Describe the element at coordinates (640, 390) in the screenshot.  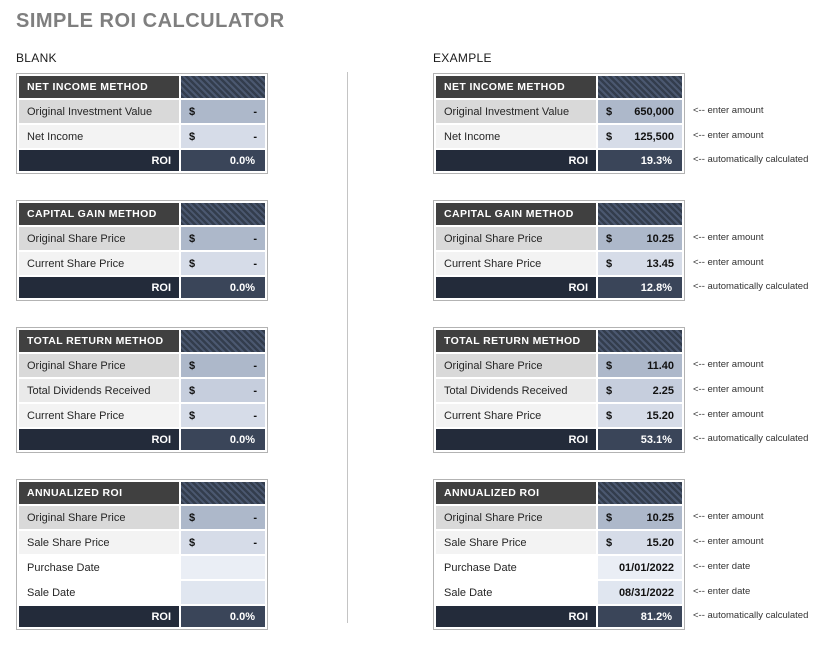
I see `amount-input-cell: $2.25` at that location.